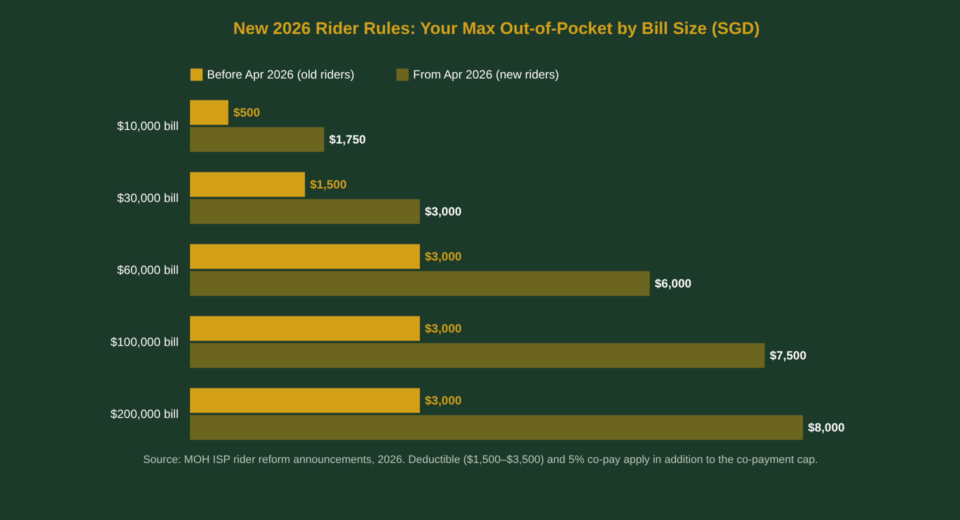 Image resolution: width=960 pixels, height=520 pixels. What do you see at coordinates (144, 342) in the screenshot?
I see `y-tick-label: $100,000 bill` at bounding box center [144, 342].